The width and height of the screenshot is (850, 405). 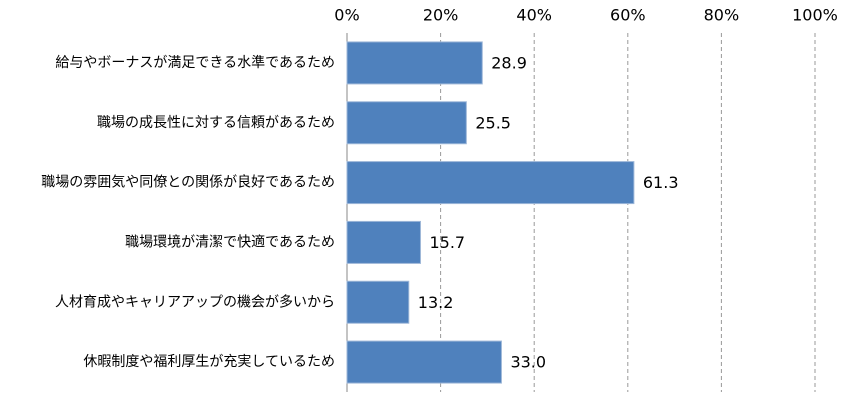 I want to click on category-label: 給与やボーナスが満足できる水準であるため, so click(x=195, y=63).